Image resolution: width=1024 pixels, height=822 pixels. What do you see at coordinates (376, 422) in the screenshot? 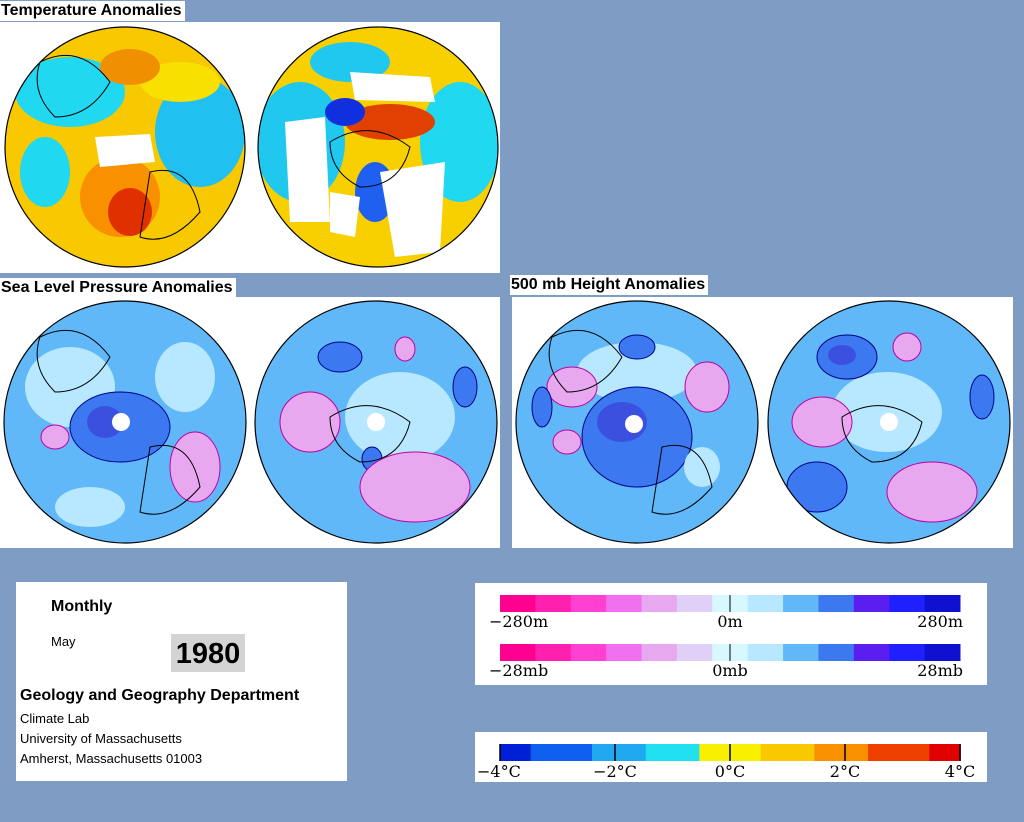
I see `slp-map-southern-hemisphere` at bounding box center [376, 422].